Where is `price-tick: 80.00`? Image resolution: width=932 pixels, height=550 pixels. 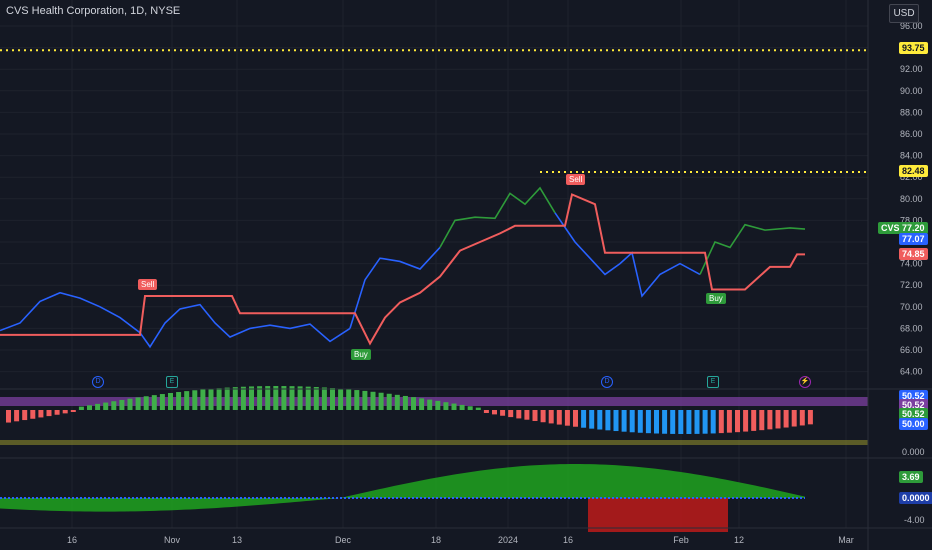
price-tick: 80.00 is located at coordinates (911, 199).